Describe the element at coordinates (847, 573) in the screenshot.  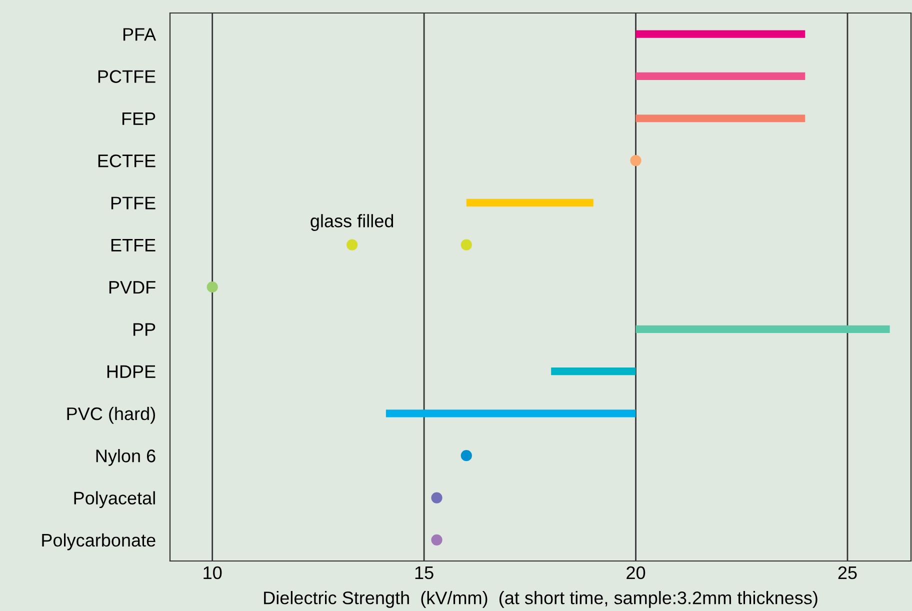
I see `x-tick-label: 25` at that location.